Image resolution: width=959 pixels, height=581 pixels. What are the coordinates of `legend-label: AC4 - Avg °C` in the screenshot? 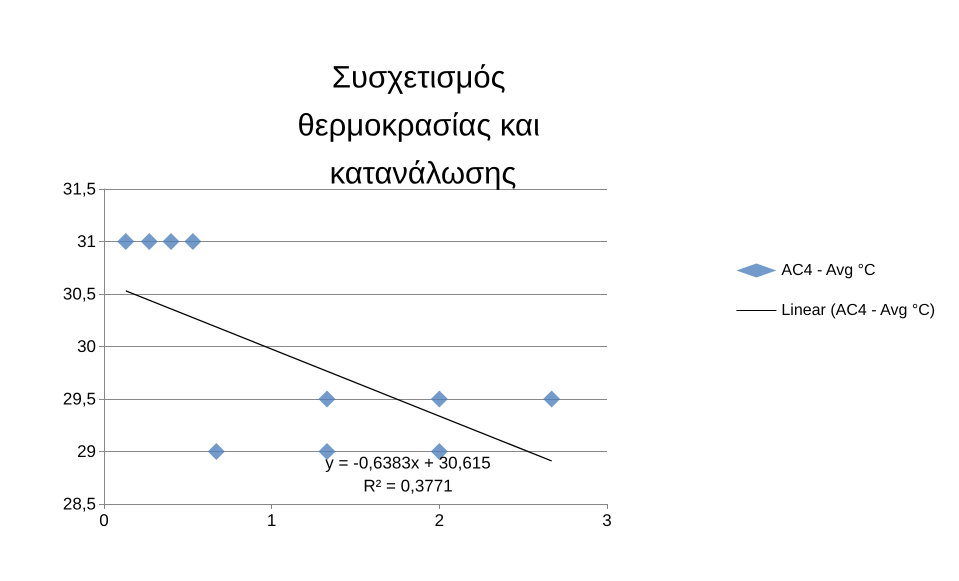 It's located at (828, 270).